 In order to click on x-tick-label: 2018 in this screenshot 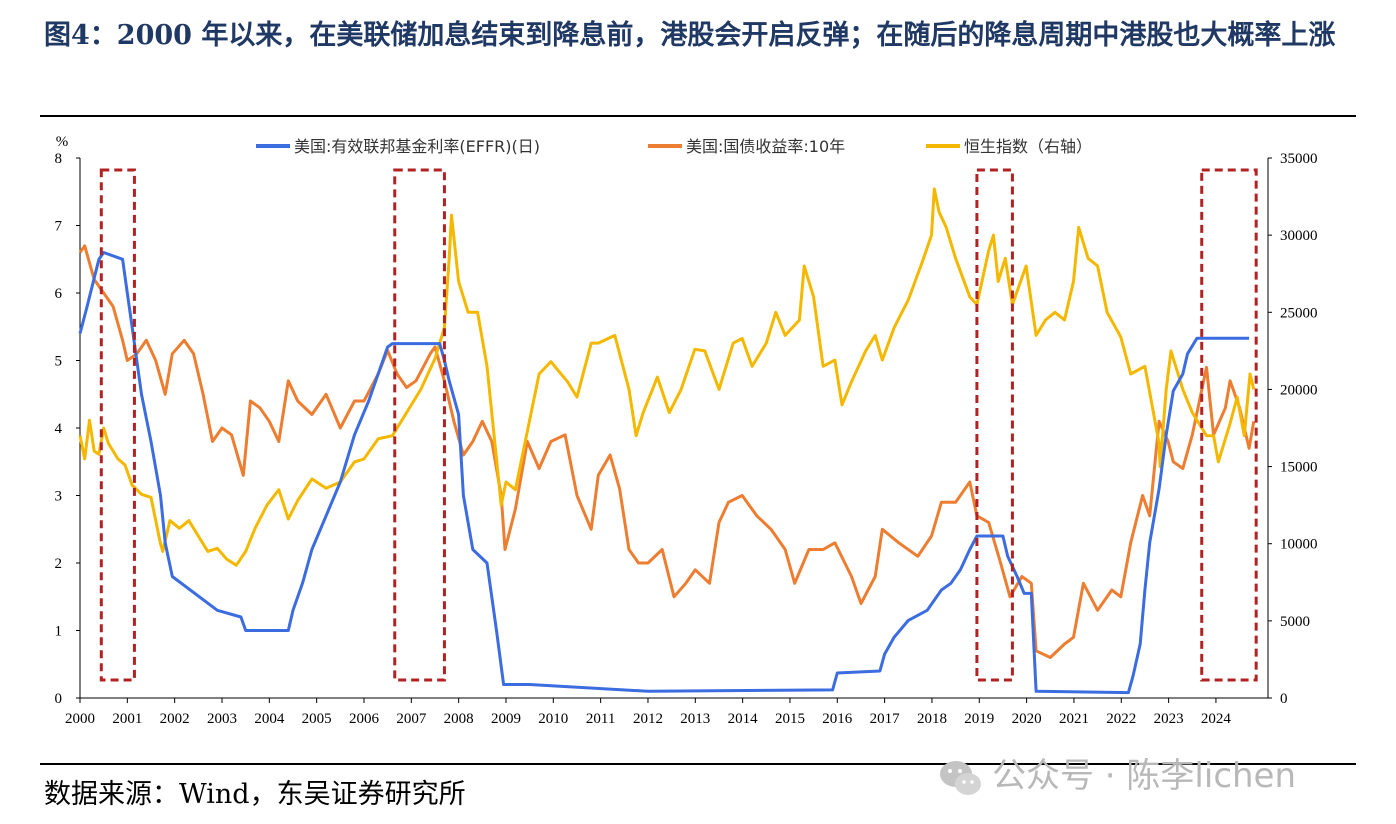, I will do `click(932, 719)`.